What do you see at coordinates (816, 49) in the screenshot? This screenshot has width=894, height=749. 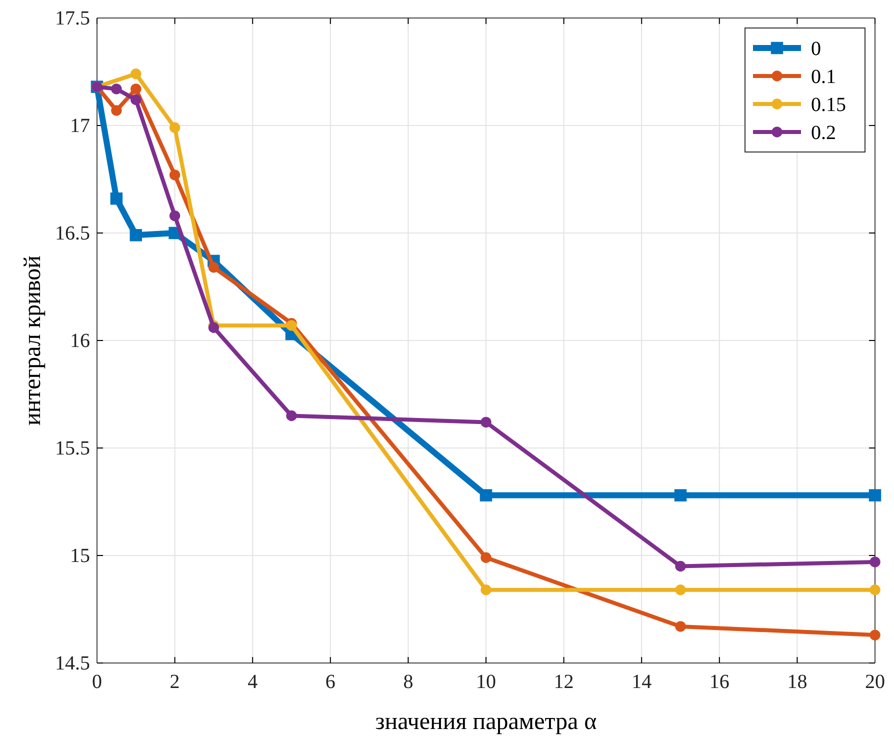 I see `legend-label: 0` at bounding box center [816, 49].